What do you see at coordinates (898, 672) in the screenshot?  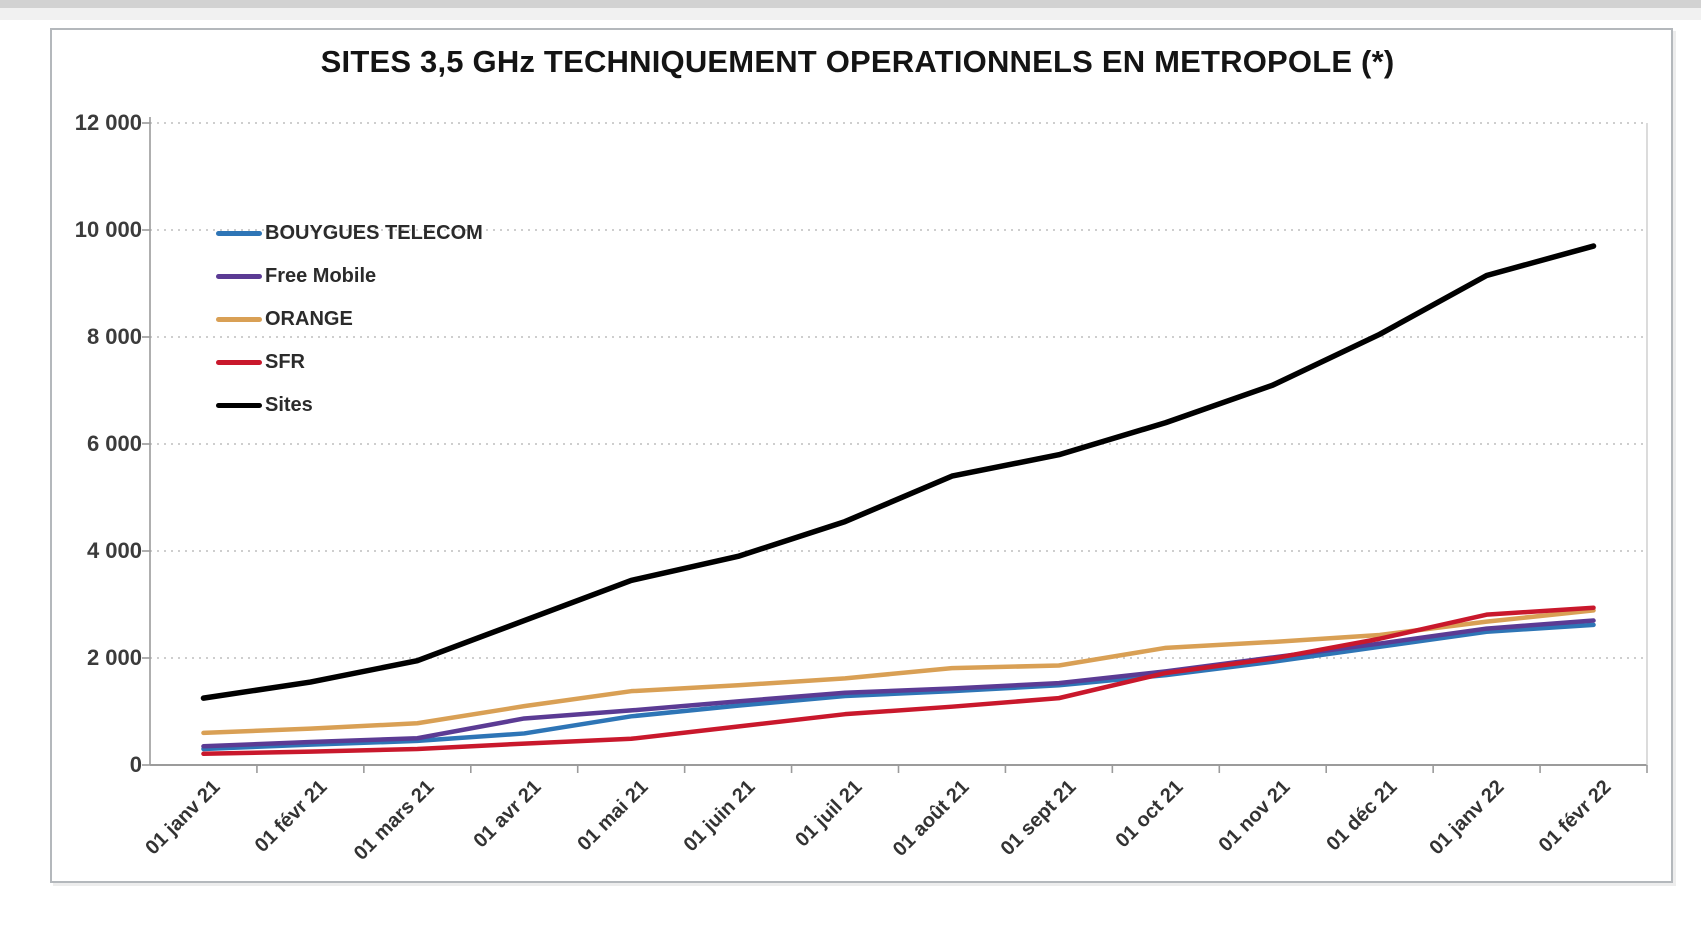 I see `line-orange` at bounding box center [898, 672].